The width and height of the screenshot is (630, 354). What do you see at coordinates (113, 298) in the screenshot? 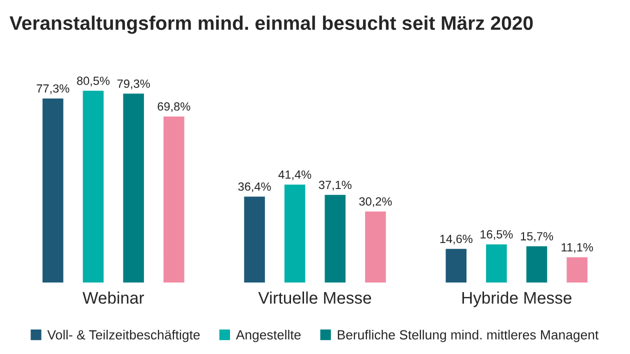
I see `x-tick-label: Webinar` at bounding box center [113, 298].